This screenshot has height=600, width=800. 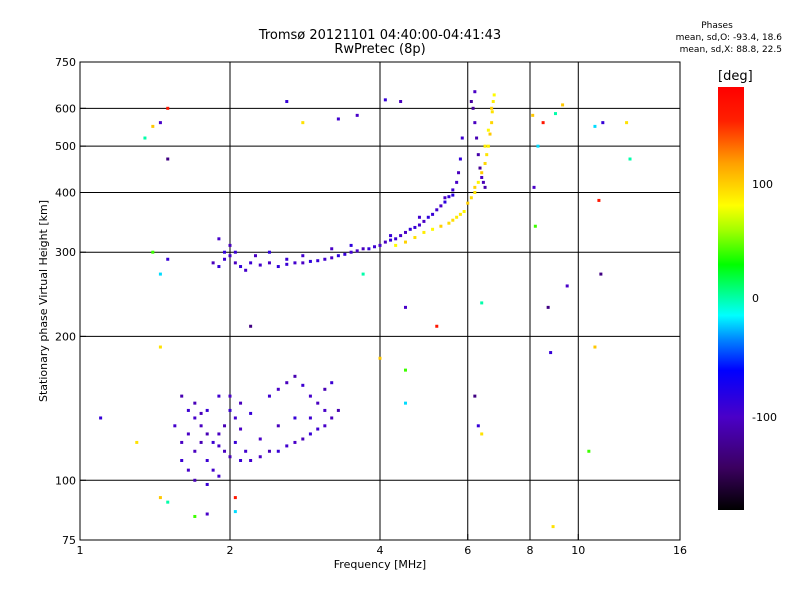 What do you see at coordinates (380, 550) in the screenshot?
I see `x-tick-label: 4` at bounding box center [380, 550].